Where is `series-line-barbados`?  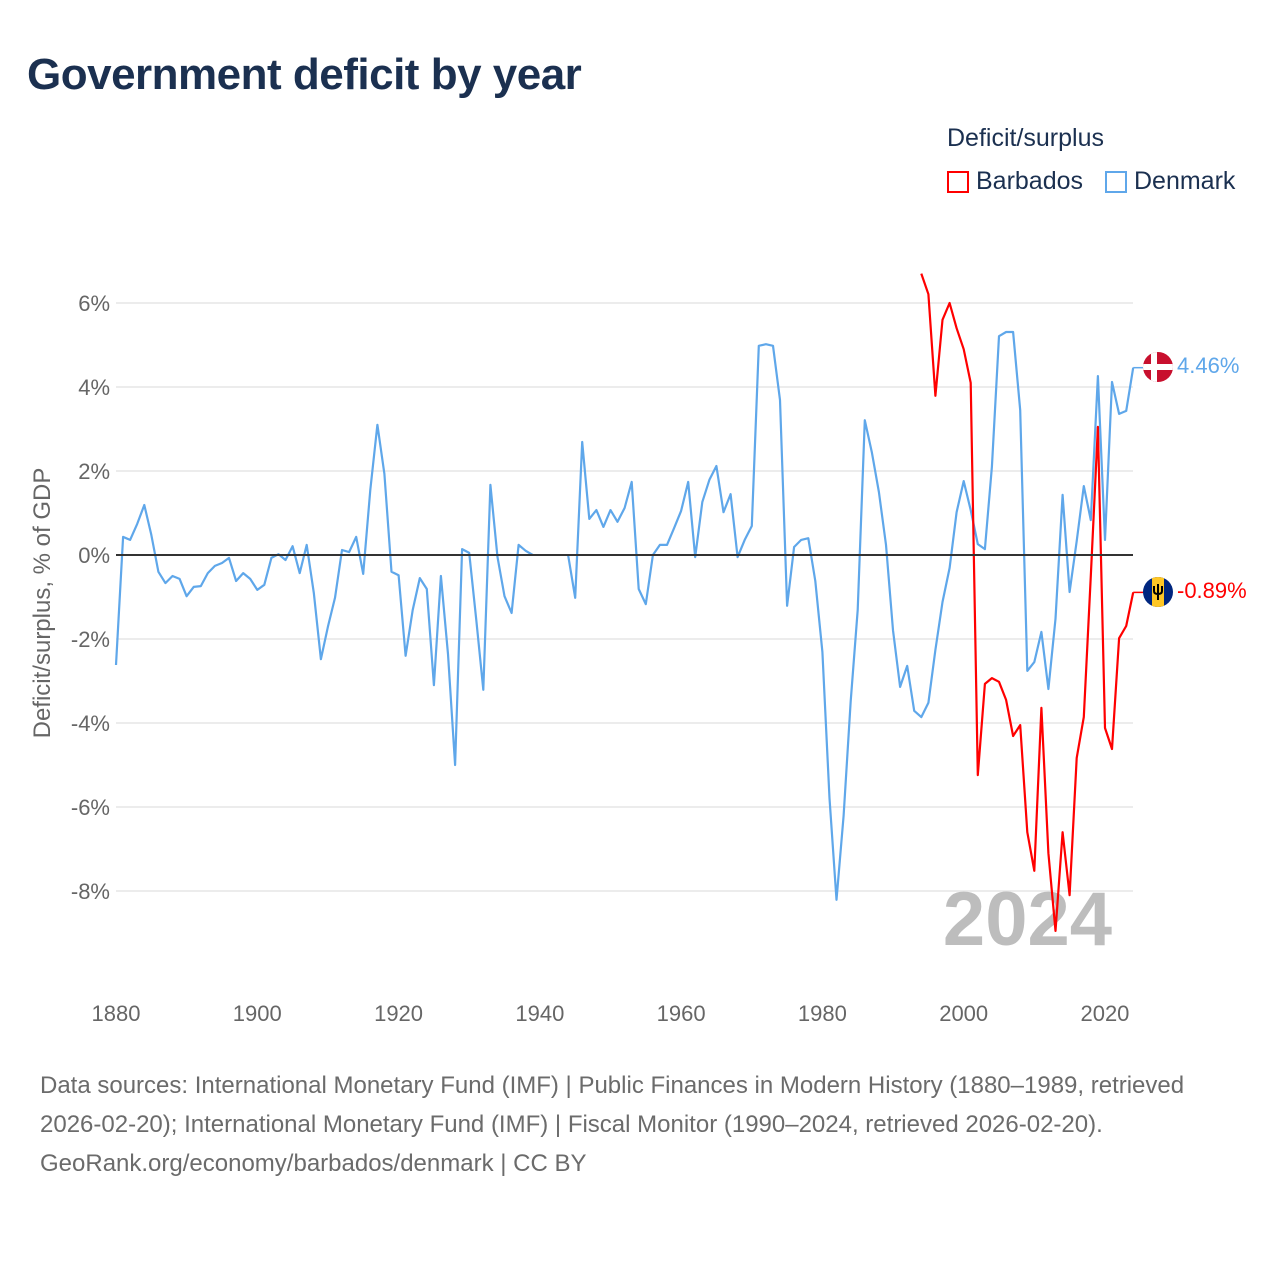
series-line-barbados is located at coordinates (1027, 602).